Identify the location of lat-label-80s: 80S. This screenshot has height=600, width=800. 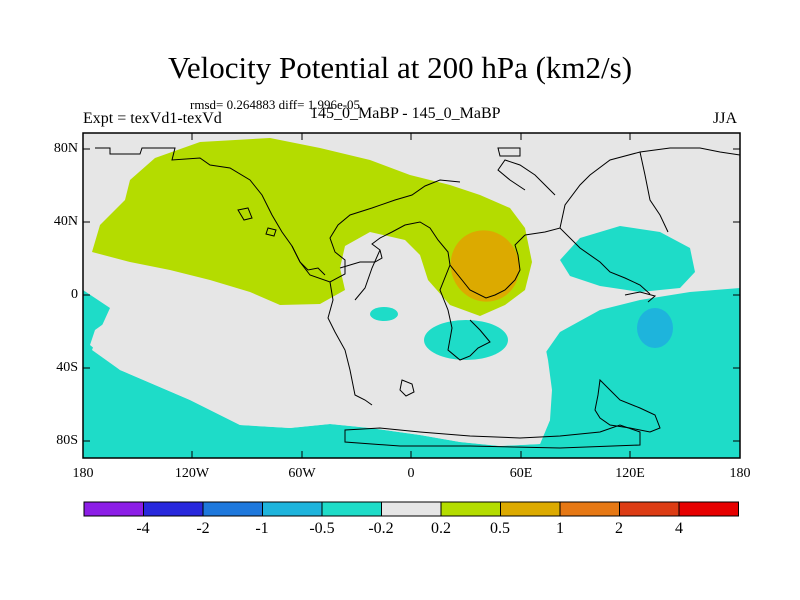
(67, 440).